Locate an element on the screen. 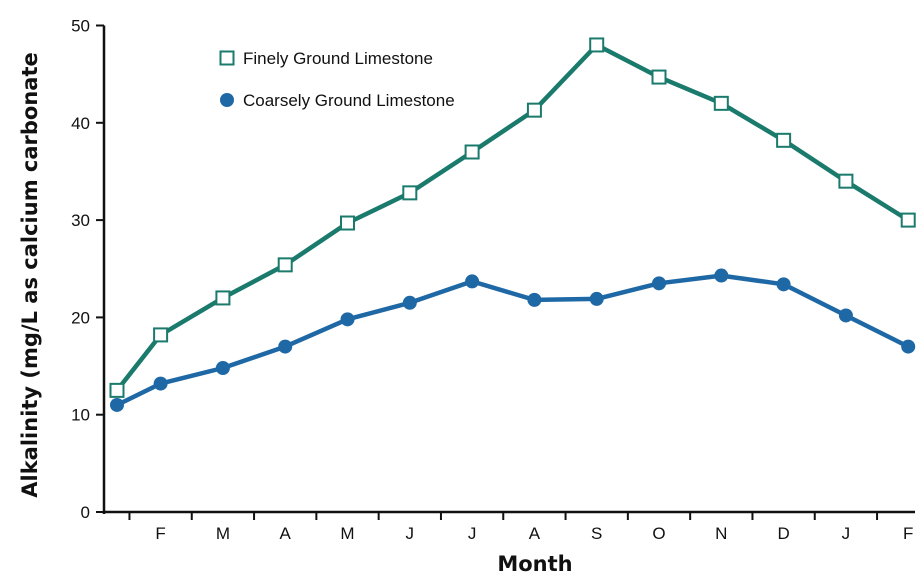  x-axis-label: Month is located at coordinates (534, 563).